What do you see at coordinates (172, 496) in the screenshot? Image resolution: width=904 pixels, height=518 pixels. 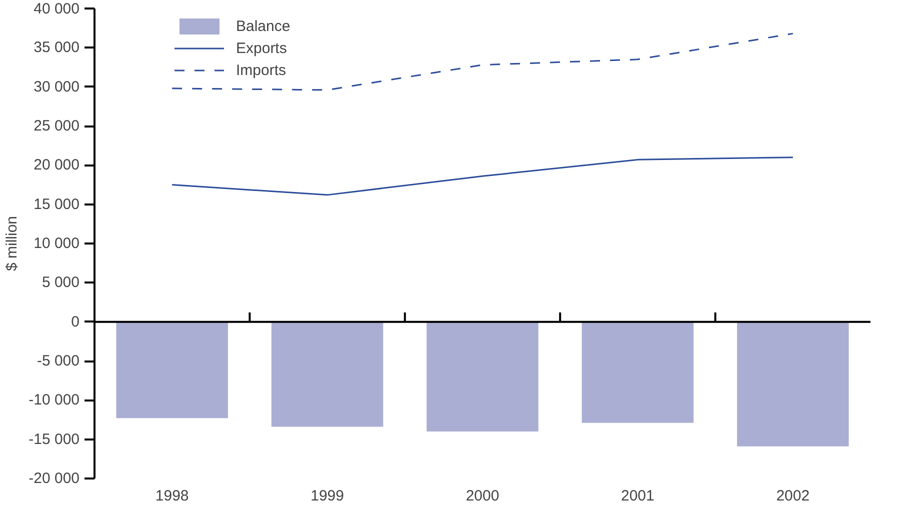 I see `x-tick-label: 1998` at bounding box center [172, 496].